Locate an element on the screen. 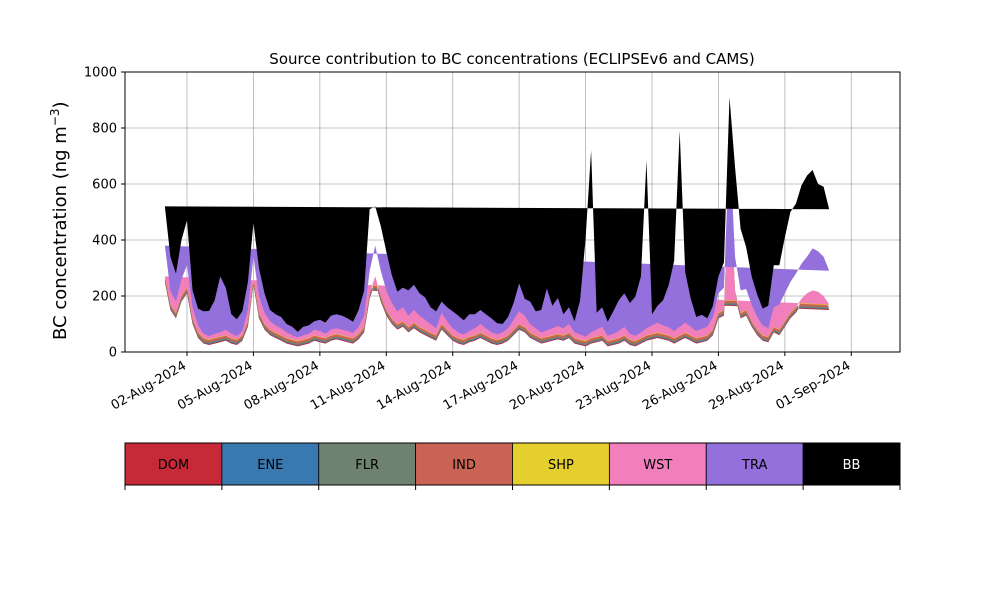  legend-label: SHP is located at coordinates (561, 465).